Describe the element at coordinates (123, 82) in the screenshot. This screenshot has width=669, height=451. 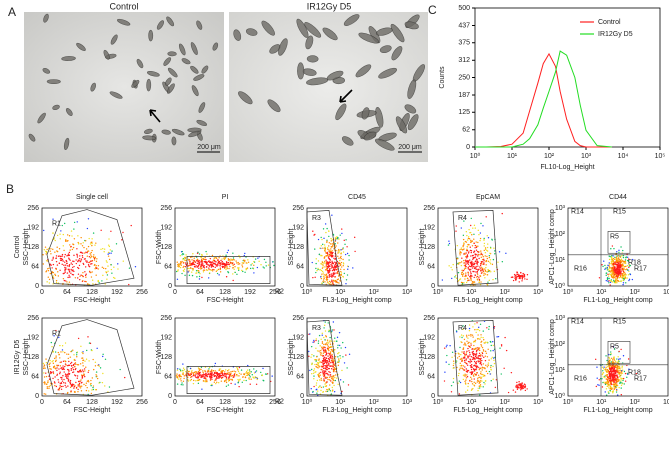
I see `cells` at that location.